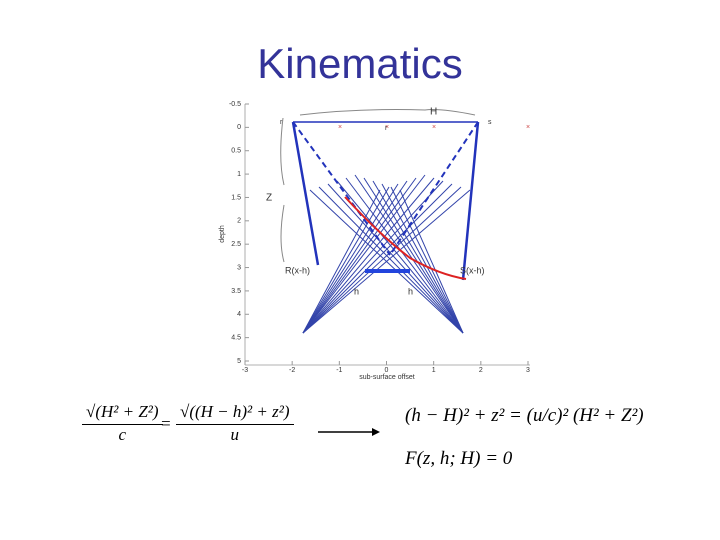 This screenshot has width=720, height=540. I want to click on x-tick-label: 1, so click(434, 370).